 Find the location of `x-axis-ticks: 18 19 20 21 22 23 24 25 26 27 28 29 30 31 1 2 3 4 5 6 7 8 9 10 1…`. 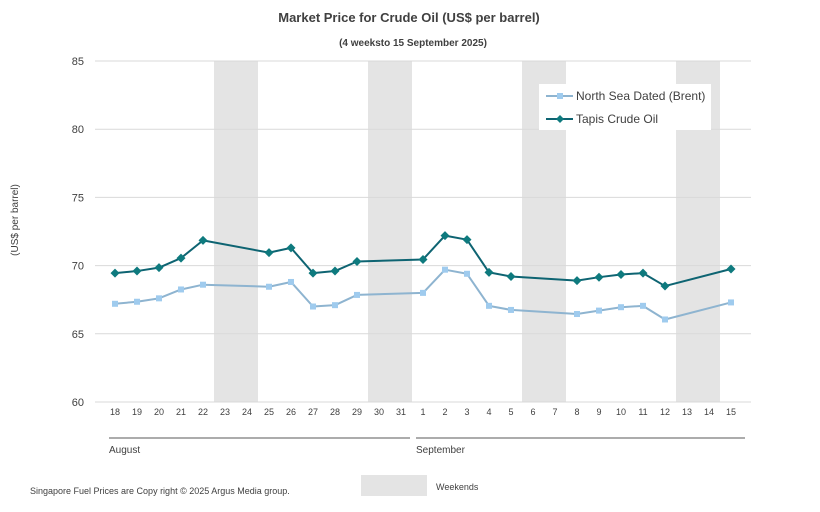

x-axis-ticks: 18 19 20 21 22 23 24 25 26 27 28 29 30 31 1 2 3 4 5 6 7 8 9 10 1… is located at coordinates (423, 412).